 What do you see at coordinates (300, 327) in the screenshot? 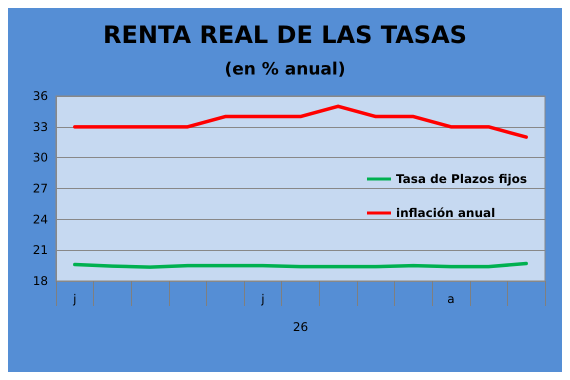
I see `x-axis-title: 26` at bounding box center [300, 327].